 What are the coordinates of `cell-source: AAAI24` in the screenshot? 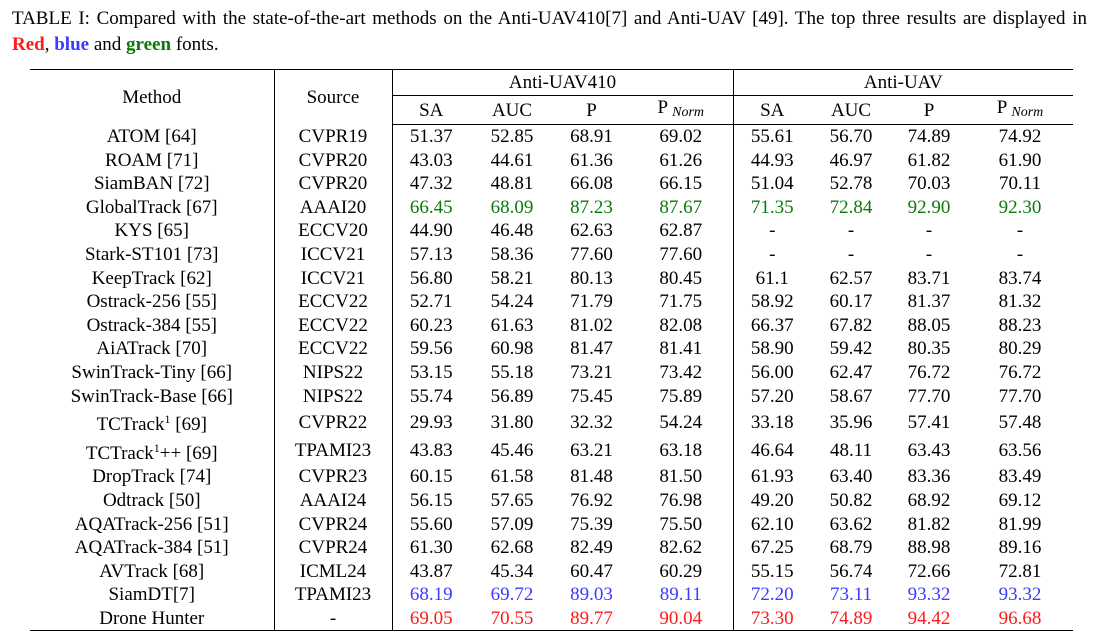 It's located at (333, 500).